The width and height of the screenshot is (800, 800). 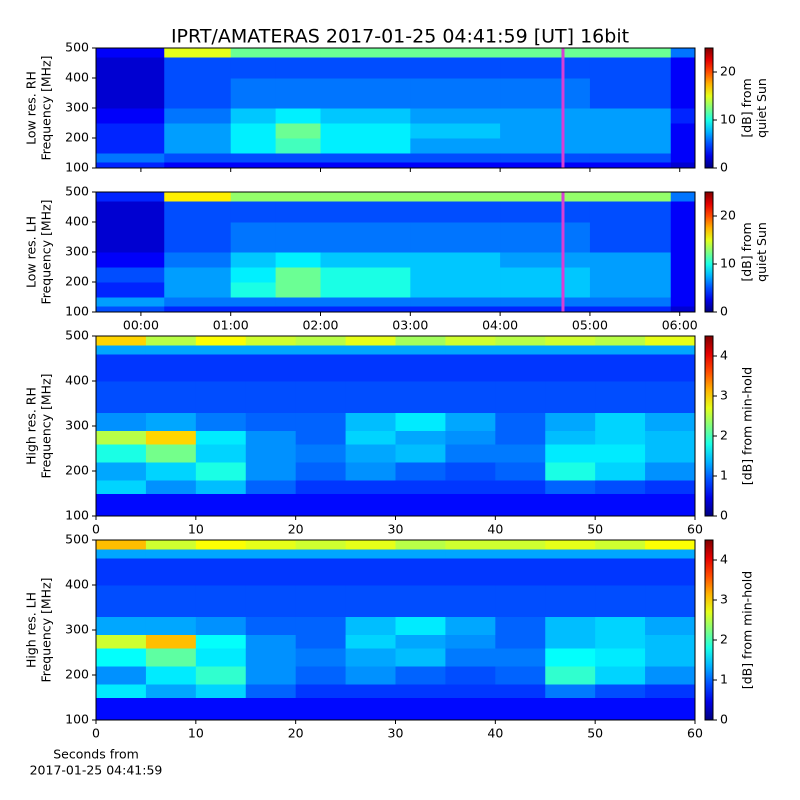 I want to click on colorbar-tick-label: 0, so click(x=724, y=167).